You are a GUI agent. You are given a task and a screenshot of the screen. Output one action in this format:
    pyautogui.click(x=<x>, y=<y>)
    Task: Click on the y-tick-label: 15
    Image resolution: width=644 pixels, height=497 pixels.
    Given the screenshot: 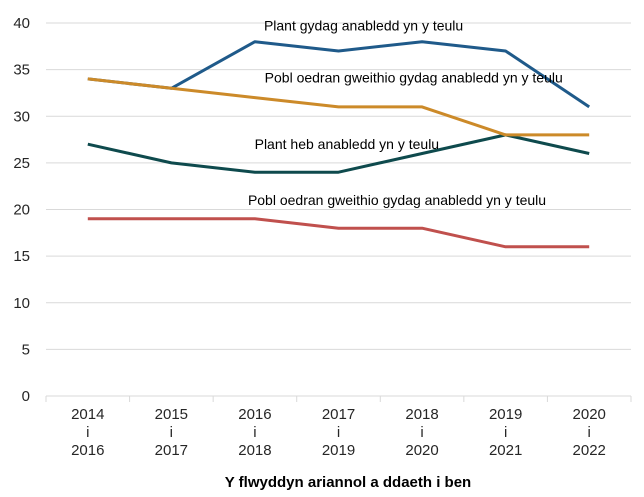 What is the action you would take?
    pyautogui.click(x=21, y=256)
    